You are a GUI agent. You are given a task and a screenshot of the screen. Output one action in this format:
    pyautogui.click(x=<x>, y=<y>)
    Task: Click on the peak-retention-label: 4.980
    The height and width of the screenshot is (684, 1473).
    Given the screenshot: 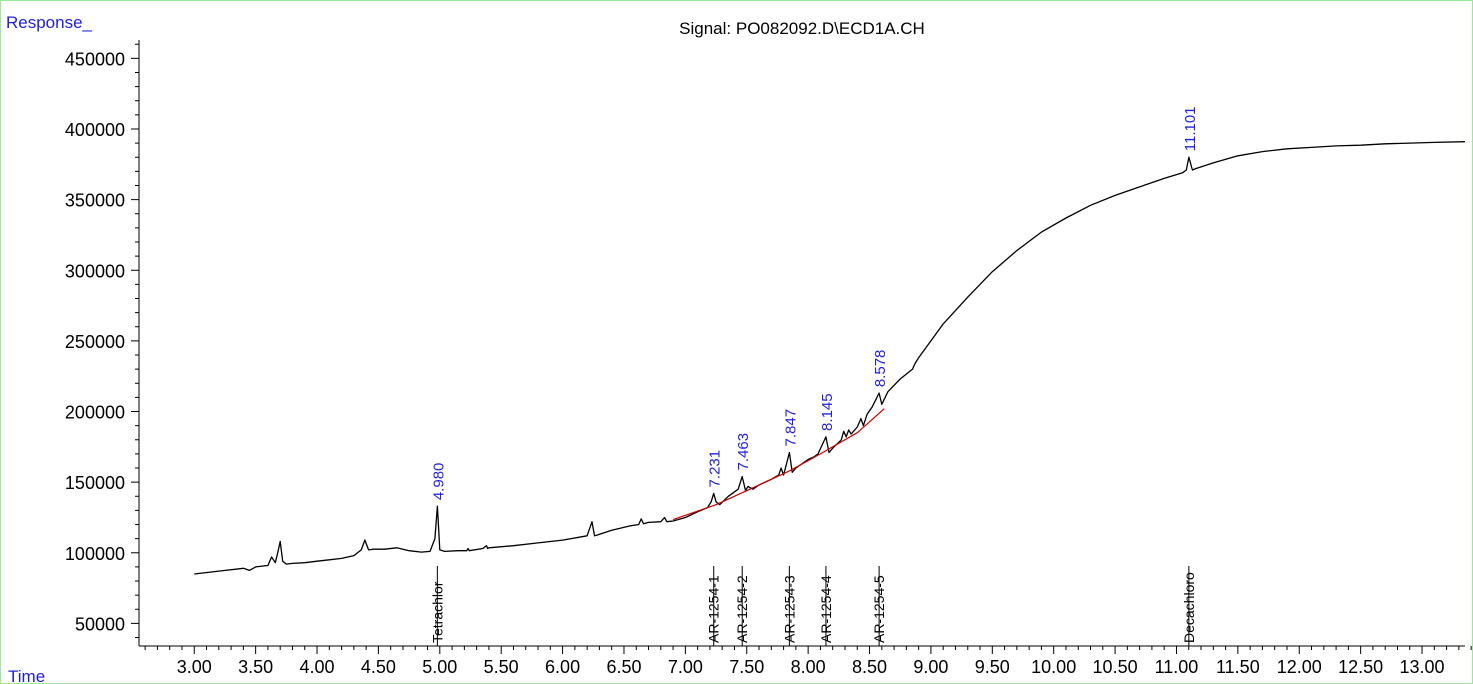 What is the action you would take?
    pyautogui.click(x=438, y=482)
    